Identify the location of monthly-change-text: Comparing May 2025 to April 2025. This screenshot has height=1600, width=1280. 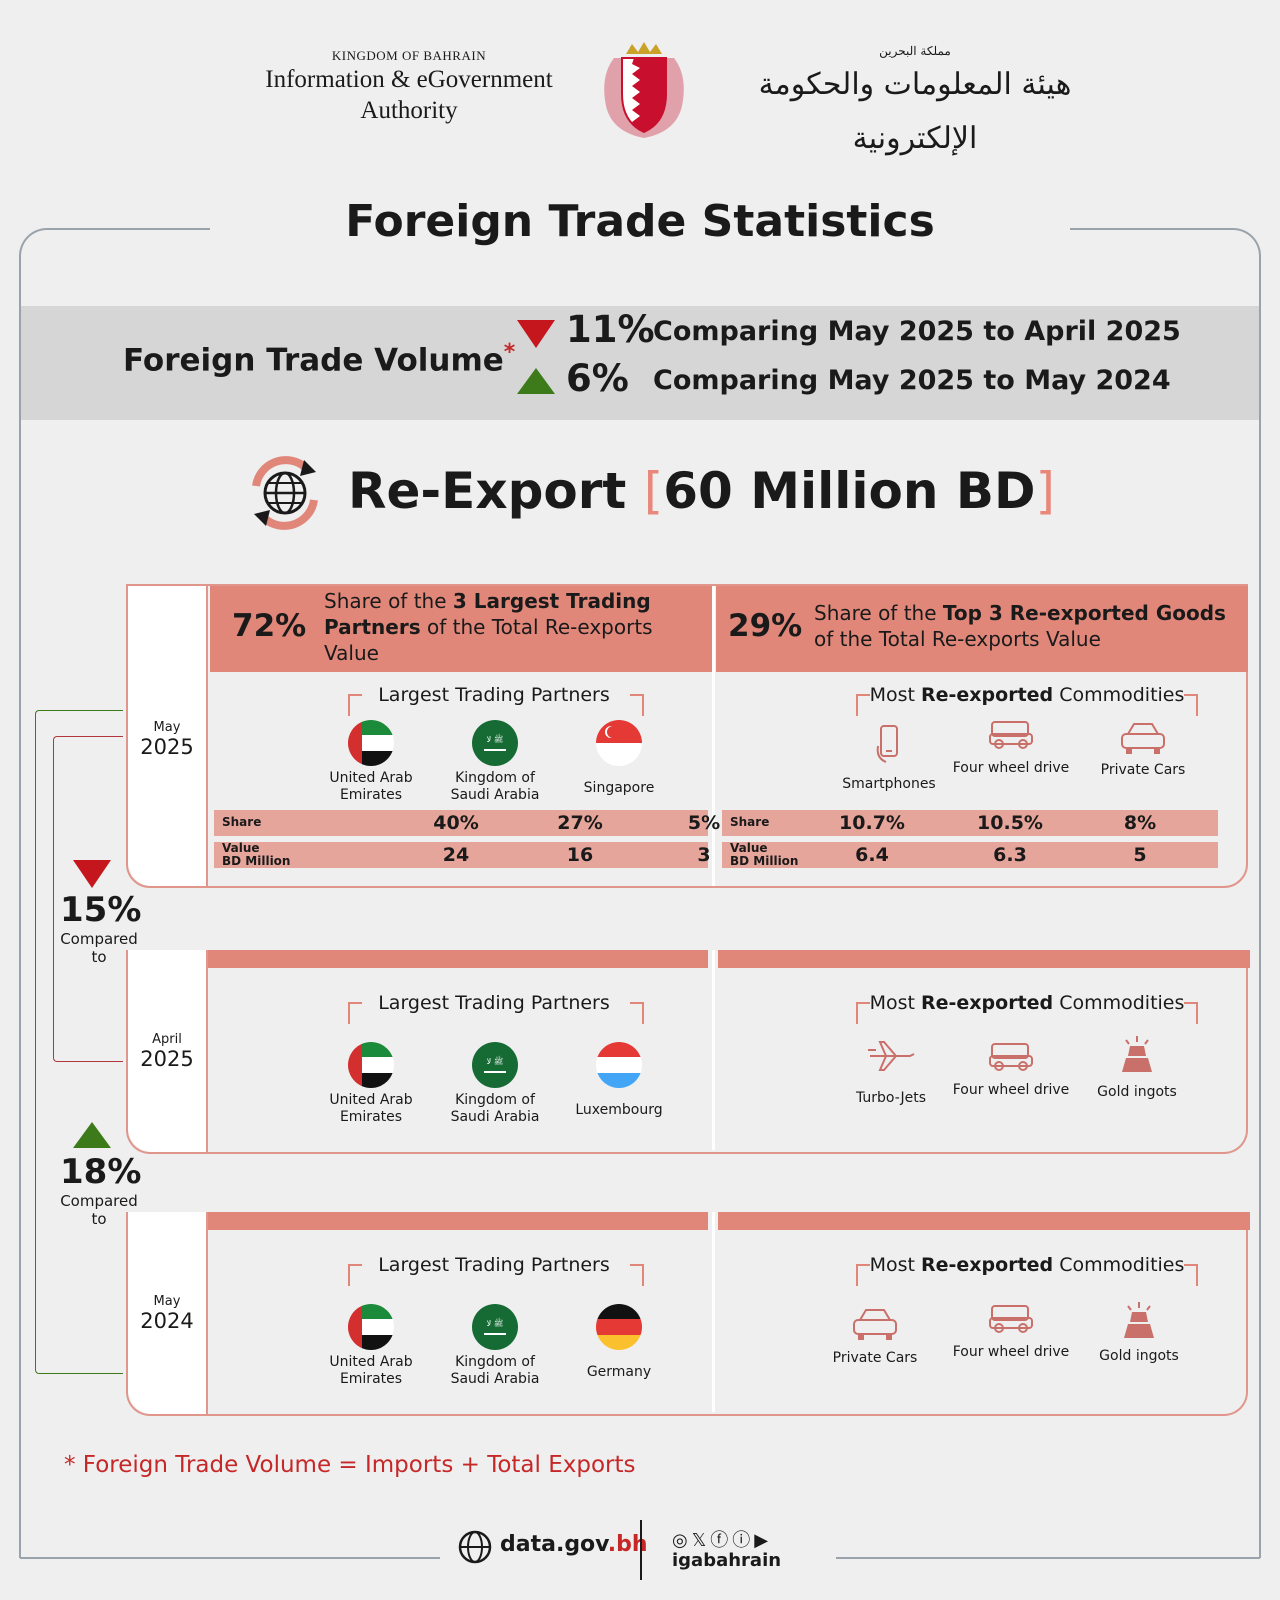
(917, 331).